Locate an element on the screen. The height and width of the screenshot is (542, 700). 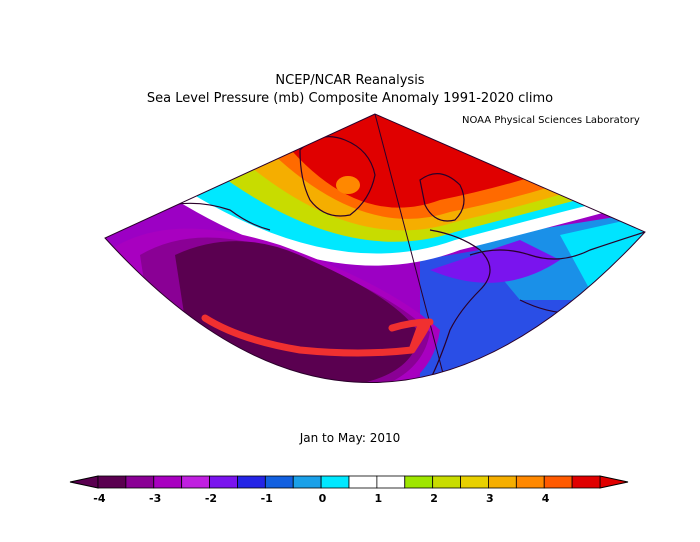
colorbar-tick-label: -2 is located at coordinates (211, 498).